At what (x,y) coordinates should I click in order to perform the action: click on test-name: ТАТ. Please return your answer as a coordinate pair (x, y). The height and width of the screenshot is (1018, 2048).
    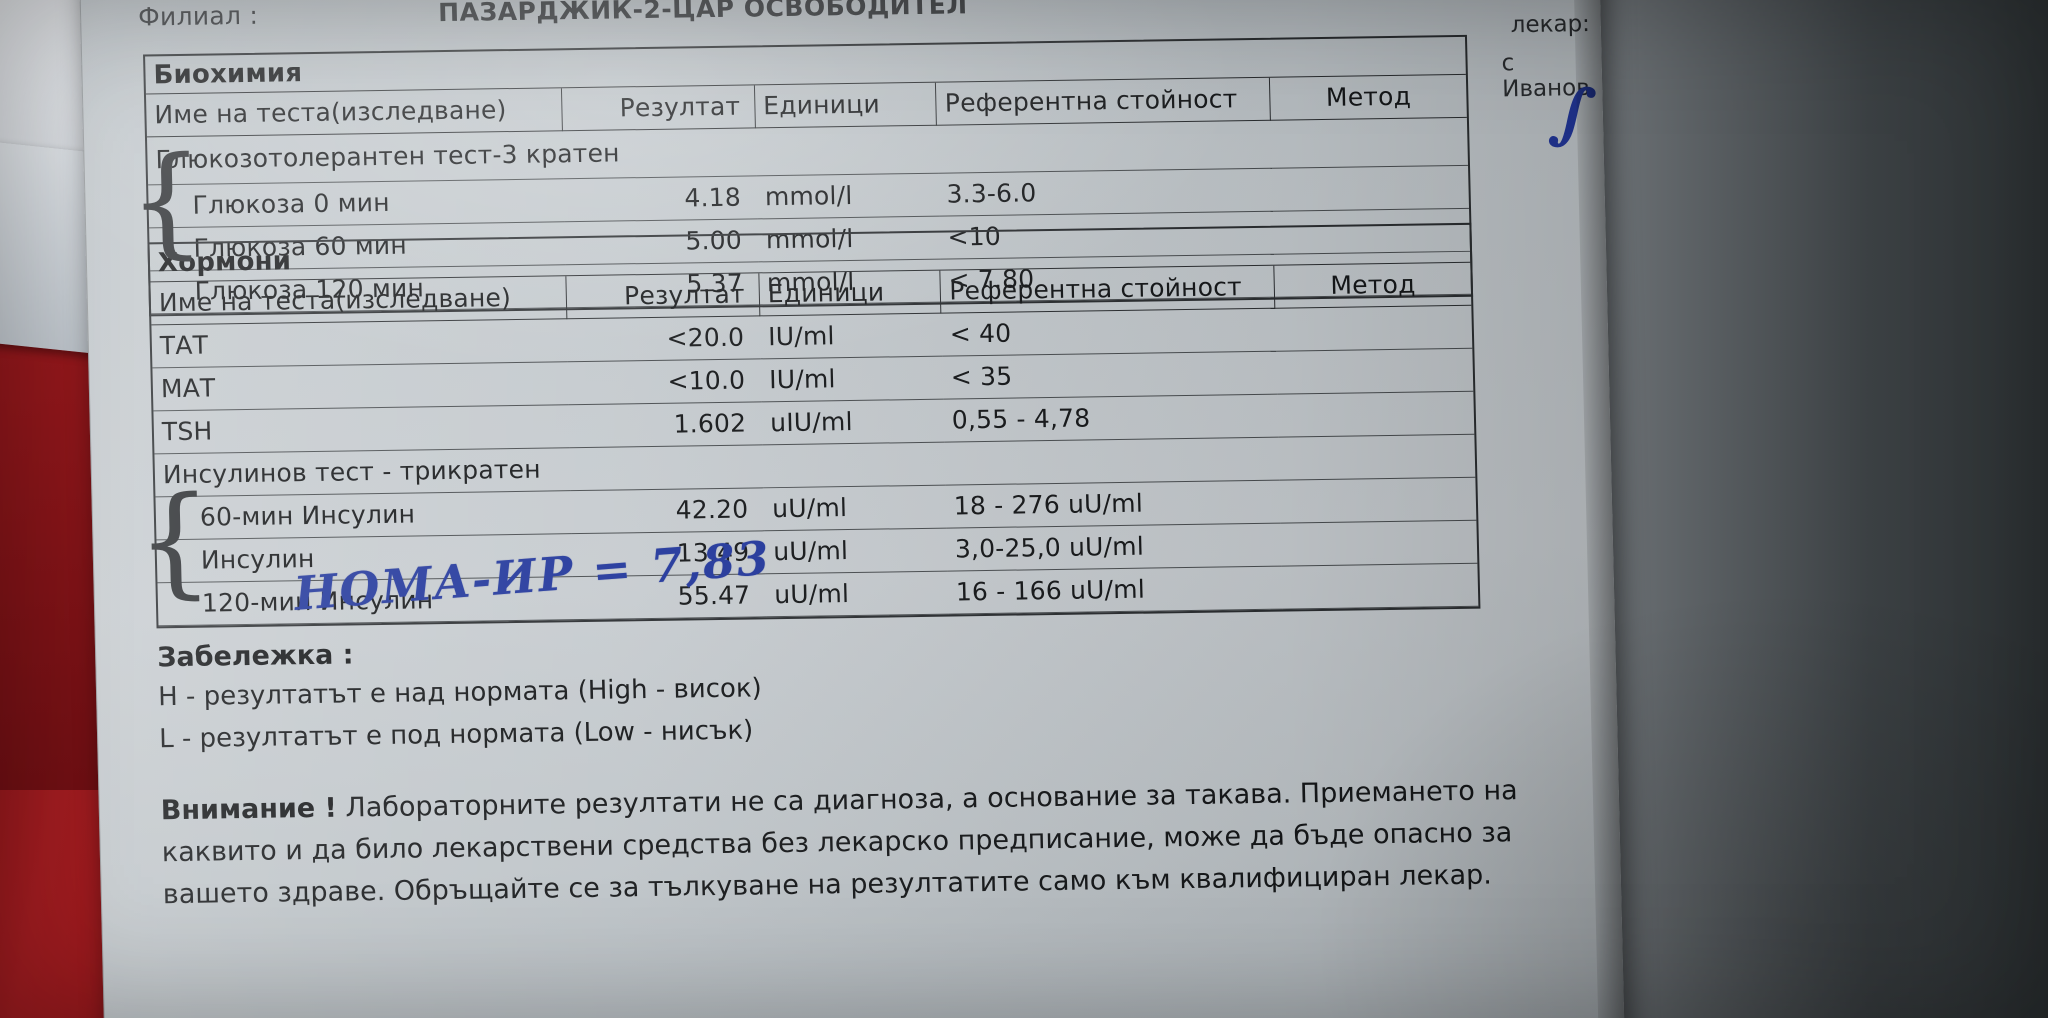
    Looking at the image, I should click on (359, 343).